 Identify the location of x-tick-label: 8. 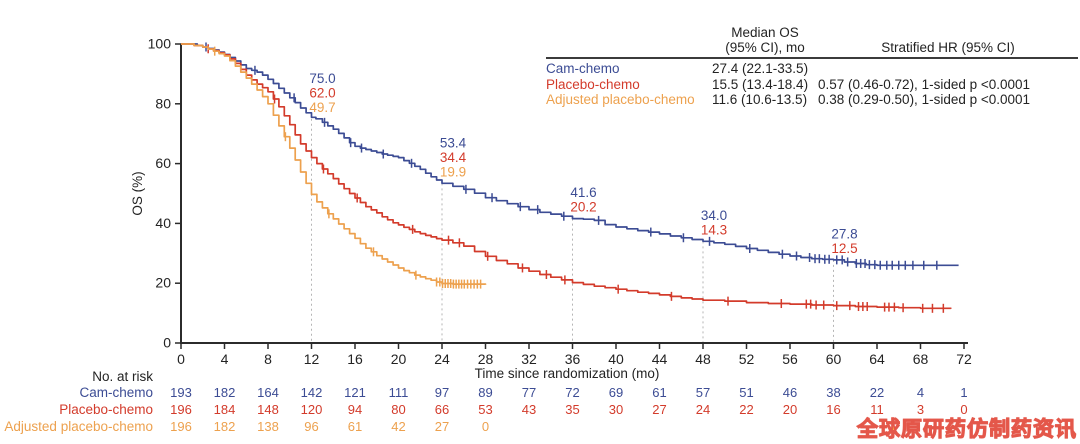
(268, 359).